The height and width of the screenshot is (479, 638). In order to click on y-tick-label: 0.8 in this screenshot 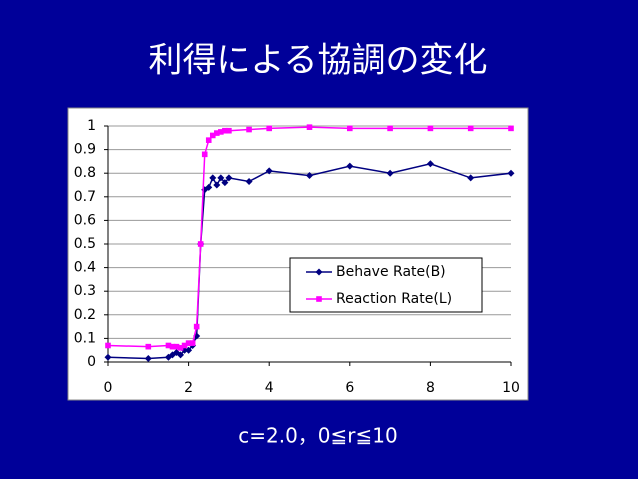, I will do `click(85, 173)`.